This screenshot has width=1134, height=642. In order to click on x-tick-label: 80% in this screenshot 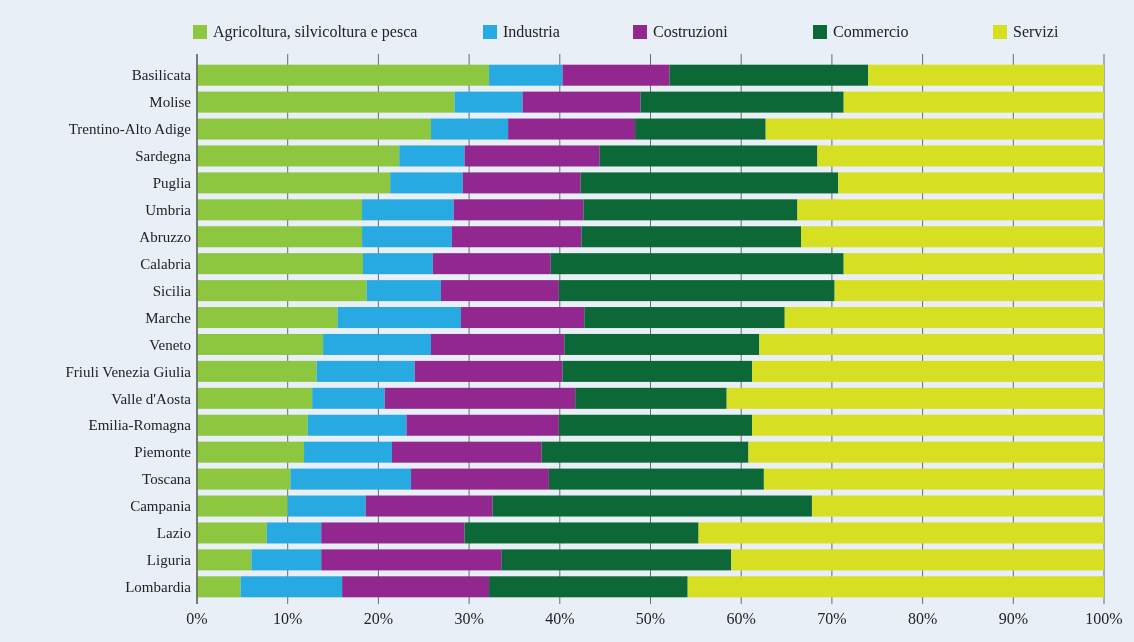, I will do `click(922, 618)`.